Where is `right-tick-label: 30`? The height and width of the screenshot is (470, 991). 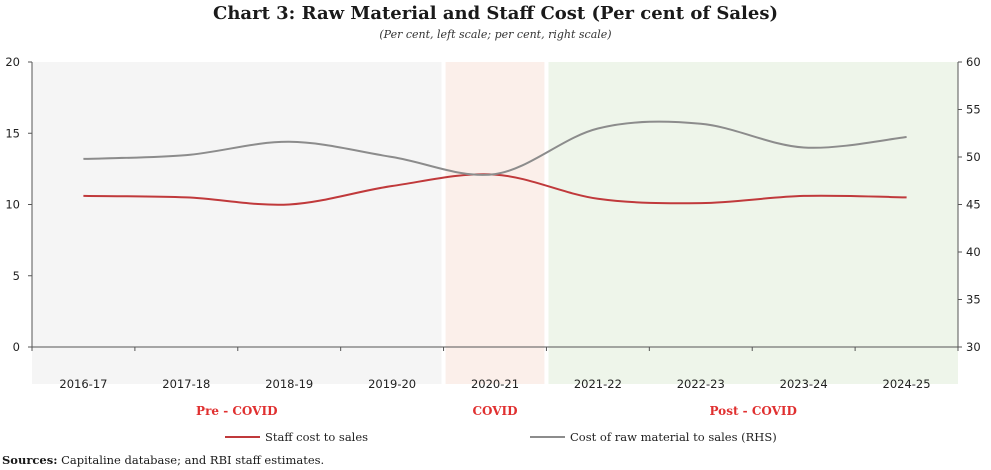
right-tick-label: 30 is located at coordinates (973, 347).